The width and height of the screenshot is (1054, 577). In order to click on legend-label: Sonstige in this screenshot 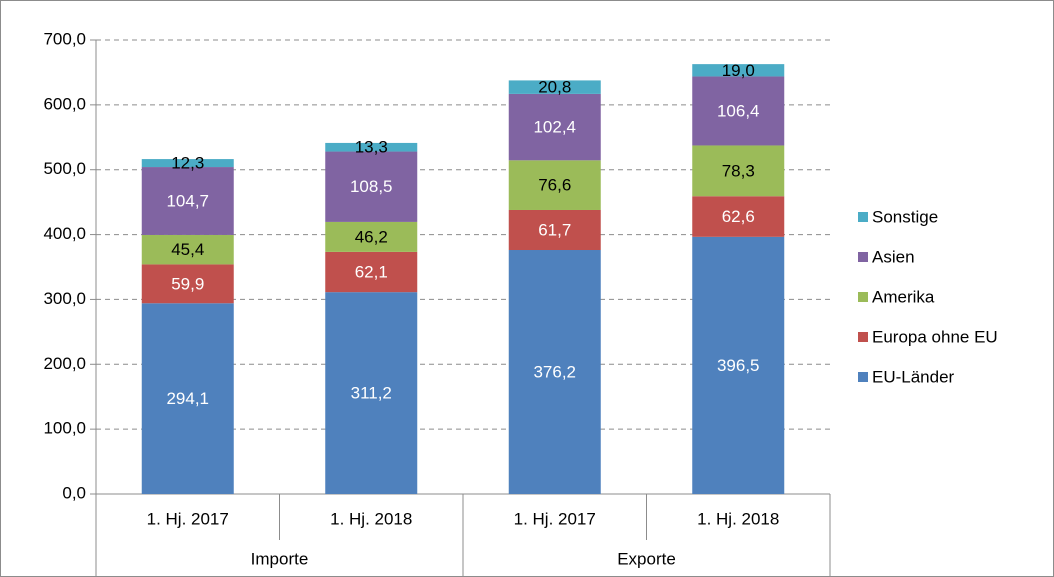, I will do `click(905, 216)`.